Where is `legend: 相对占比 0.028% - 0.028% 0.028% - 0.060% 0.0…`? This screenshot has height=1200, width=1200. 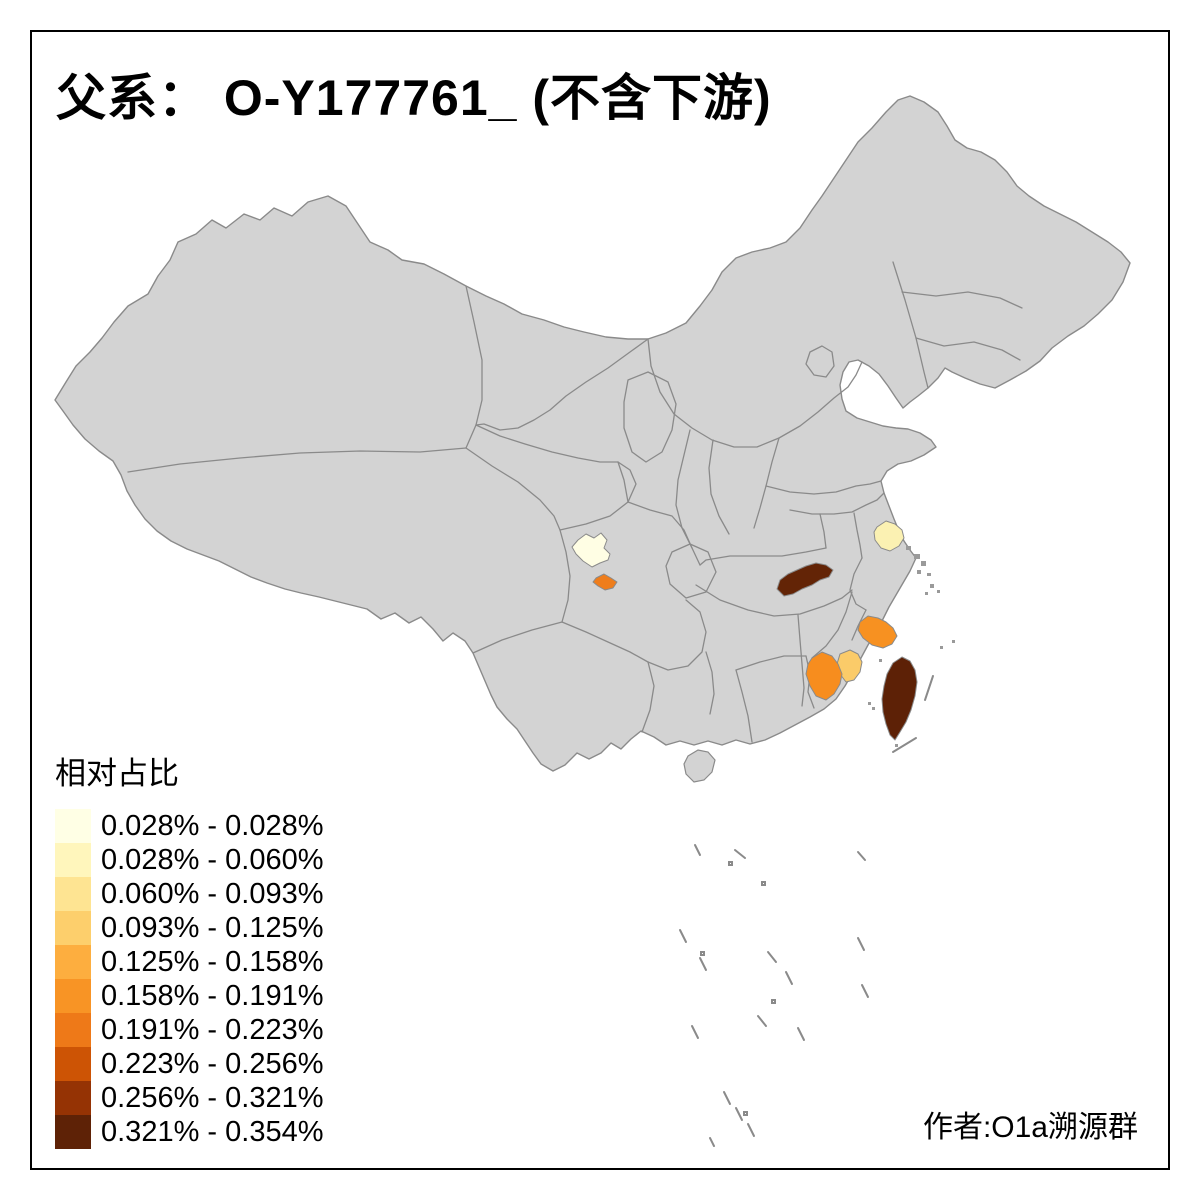 legend: 相对占比 0.028% - 0.028% 0.028% - 0.060% 0.0… is located at coordinates (225, 948).